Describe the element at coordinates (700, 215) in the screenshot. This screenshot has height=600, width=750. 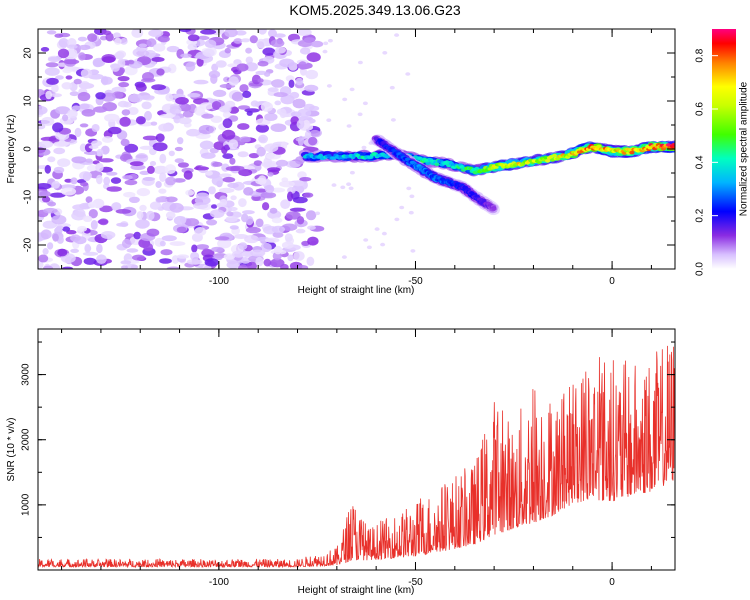
I see `colorbar-tick-label: 0.2` at that location.